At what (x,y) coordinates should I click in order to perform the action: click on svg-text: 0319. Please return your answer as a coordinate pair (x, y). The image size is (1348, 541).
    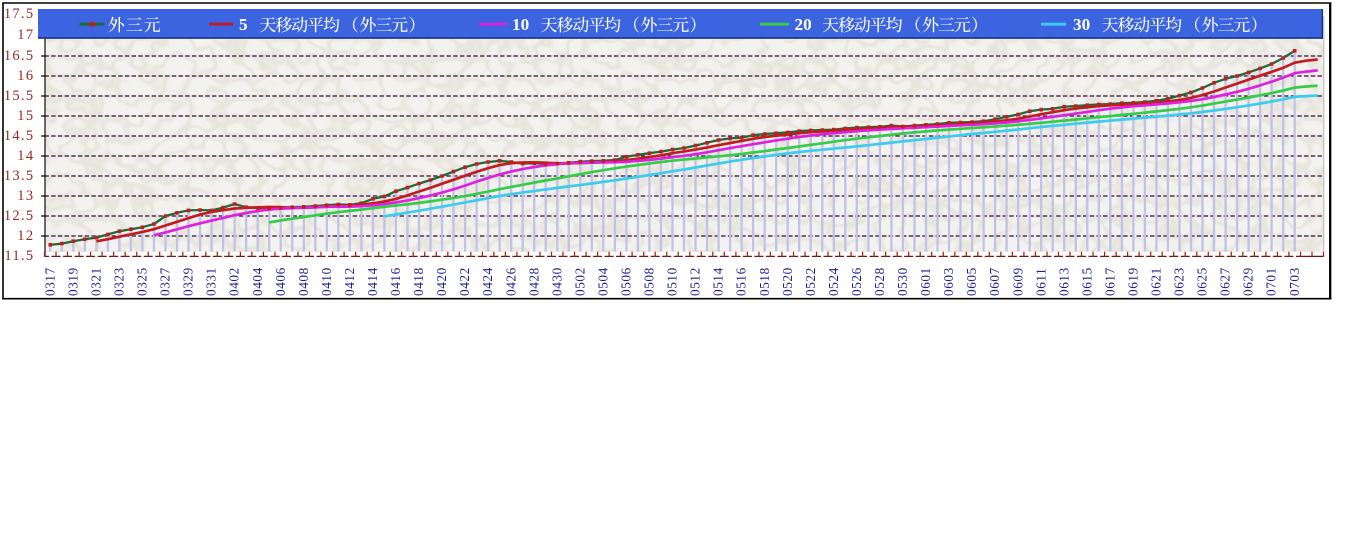
    Looking at the image, I should click on (72, 281).